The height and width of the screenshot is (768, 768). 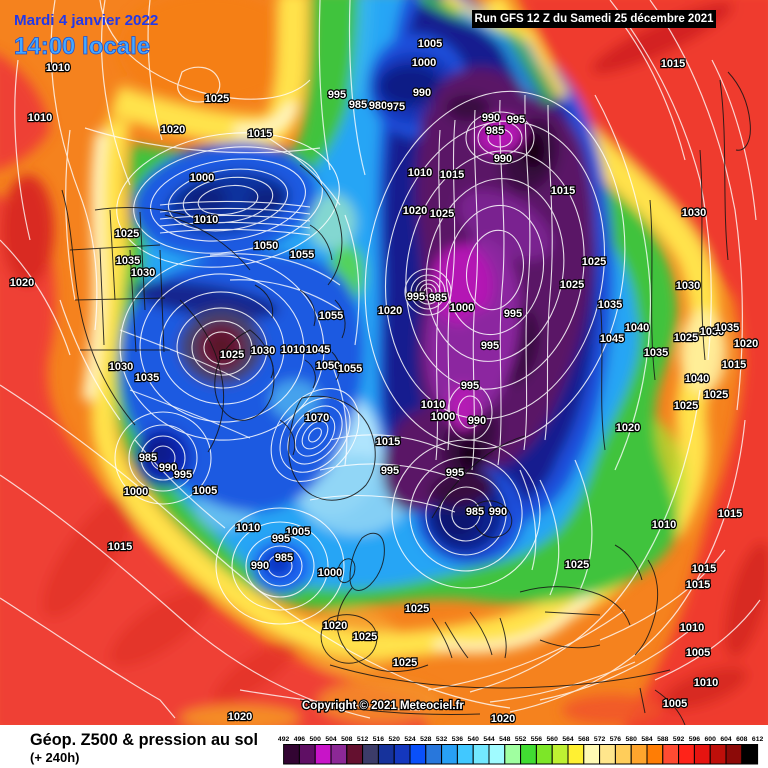 What do you see at coordinates (379, 739) in the screenshot?
I see `svg-text: 516` at bounding box center [379, 739].